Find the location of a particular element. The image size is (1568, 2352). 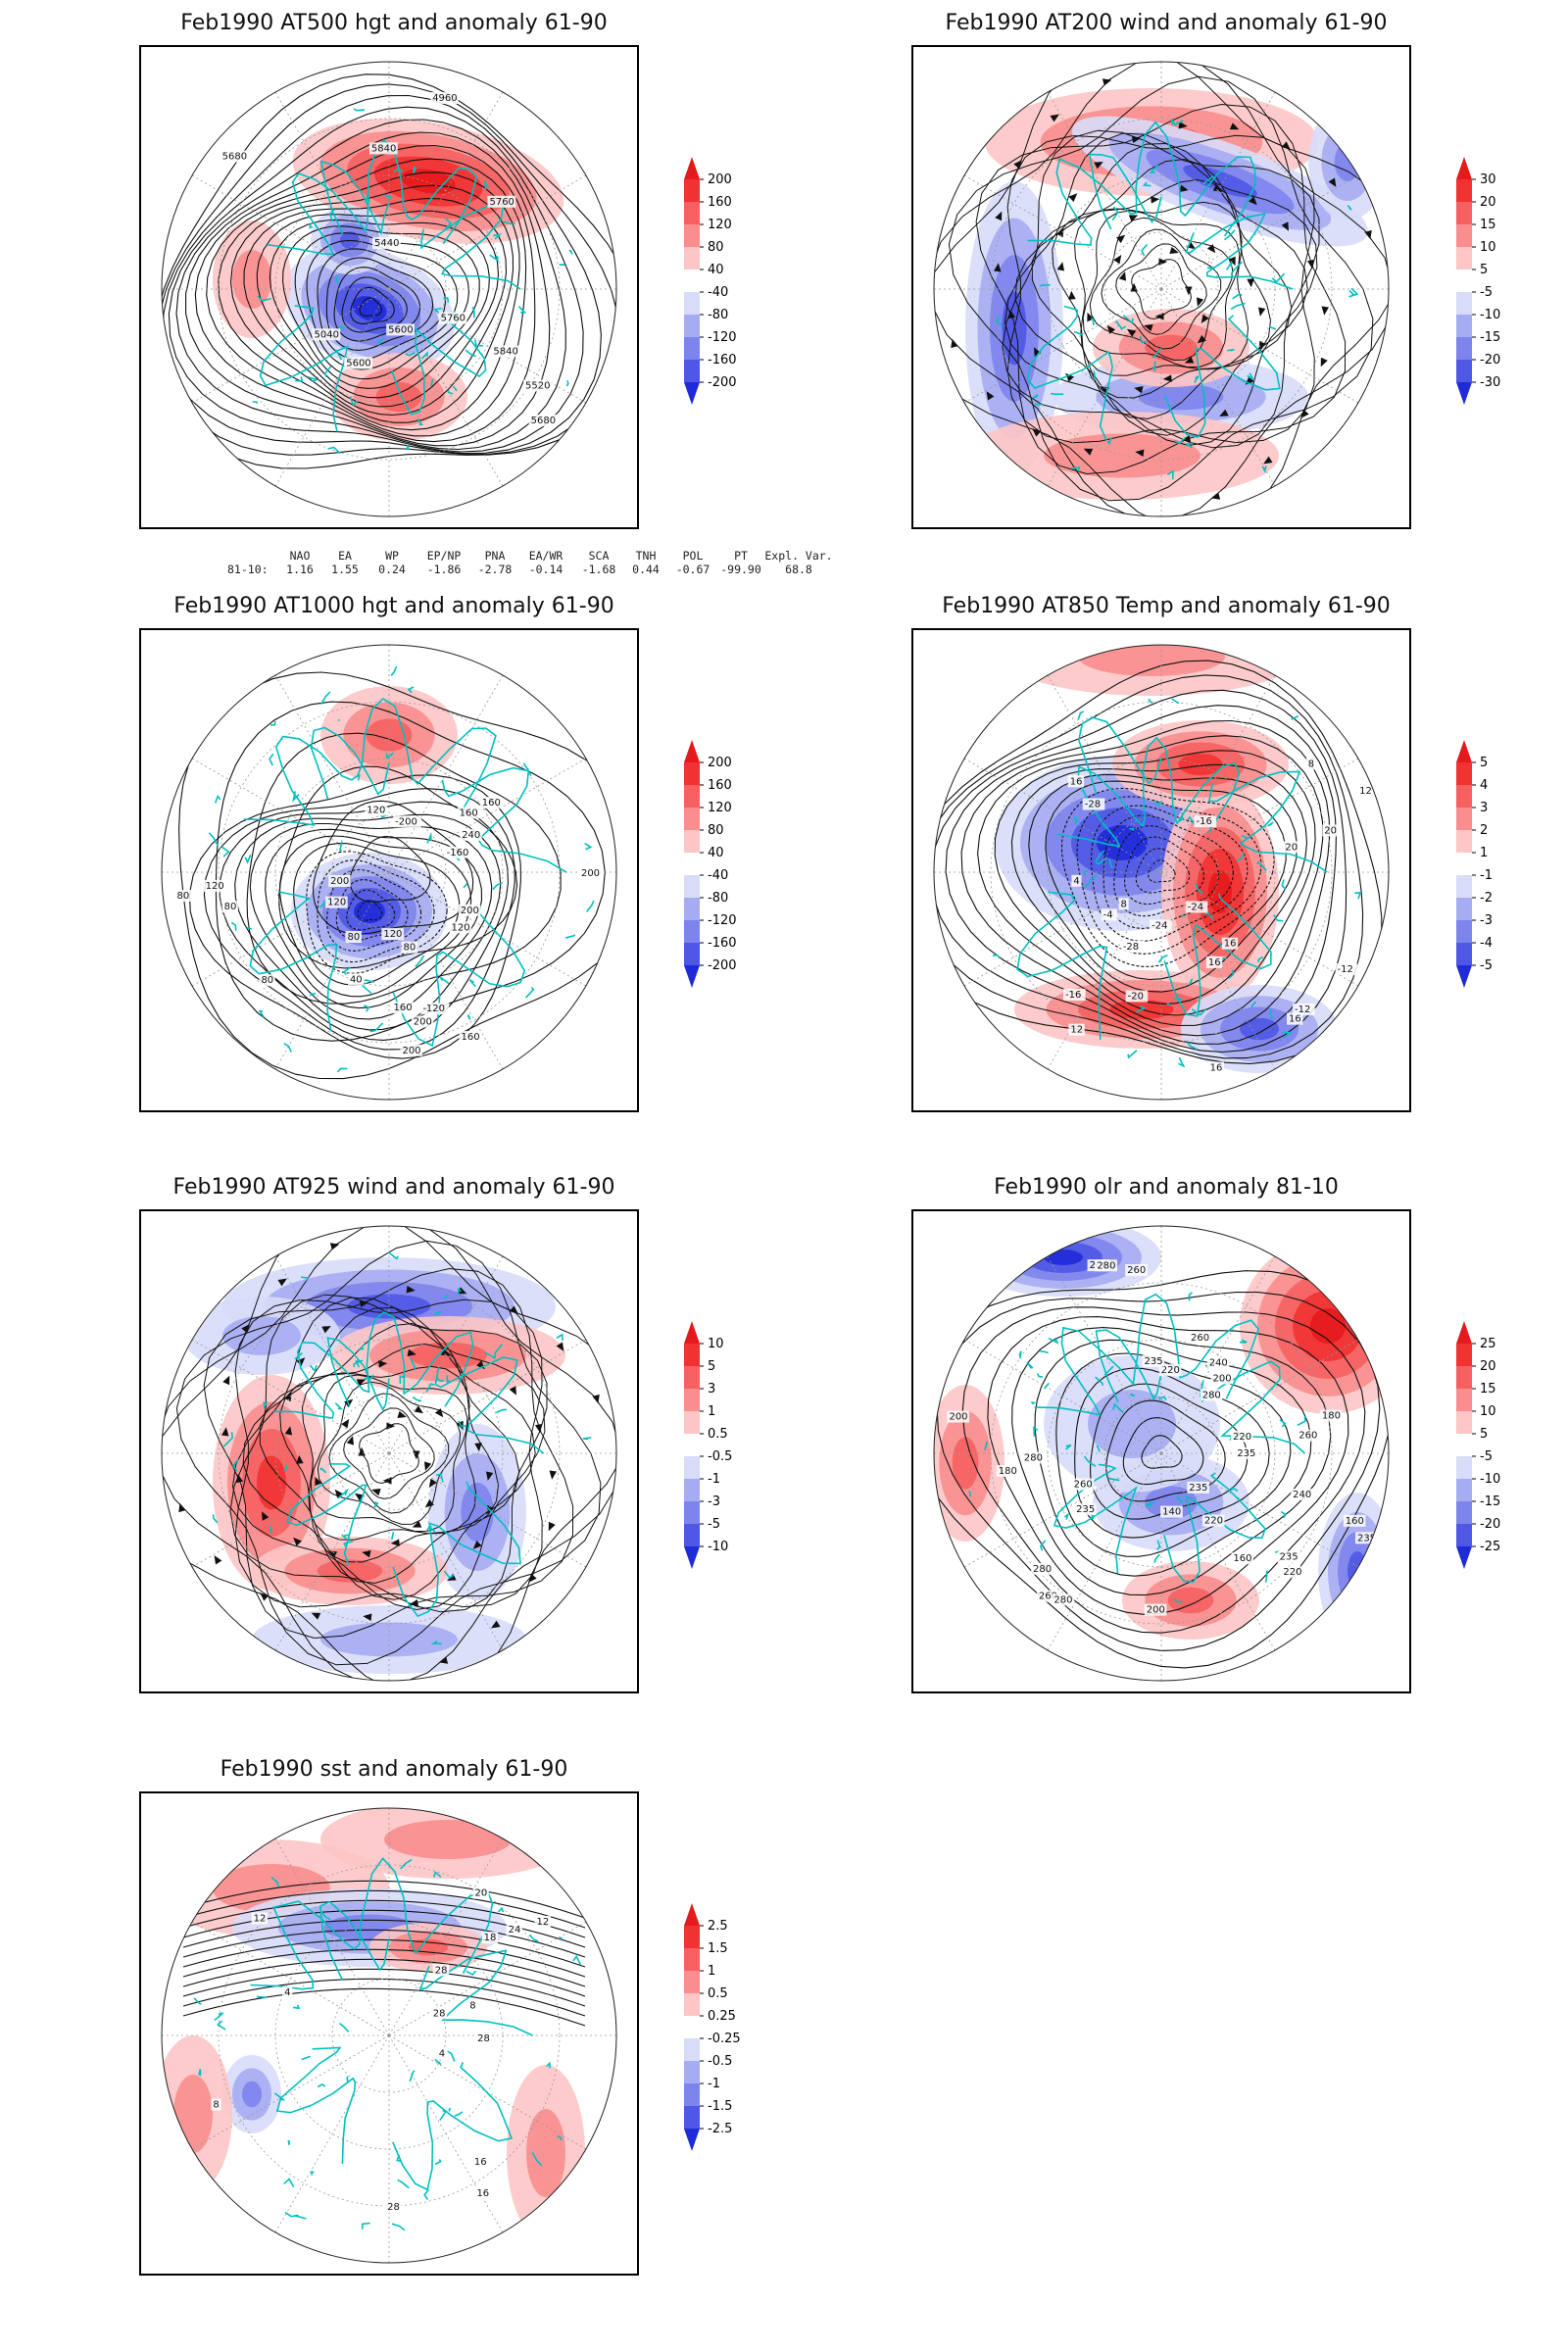

colorbar-label: -25 is located at coordinates (1490, 1547).